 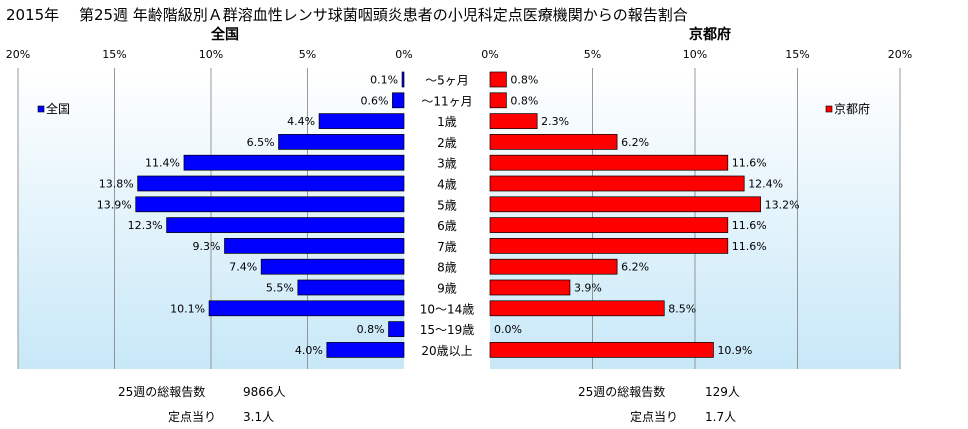 I want to click on left-legend-label: 全国, so click(x=58, y=108).